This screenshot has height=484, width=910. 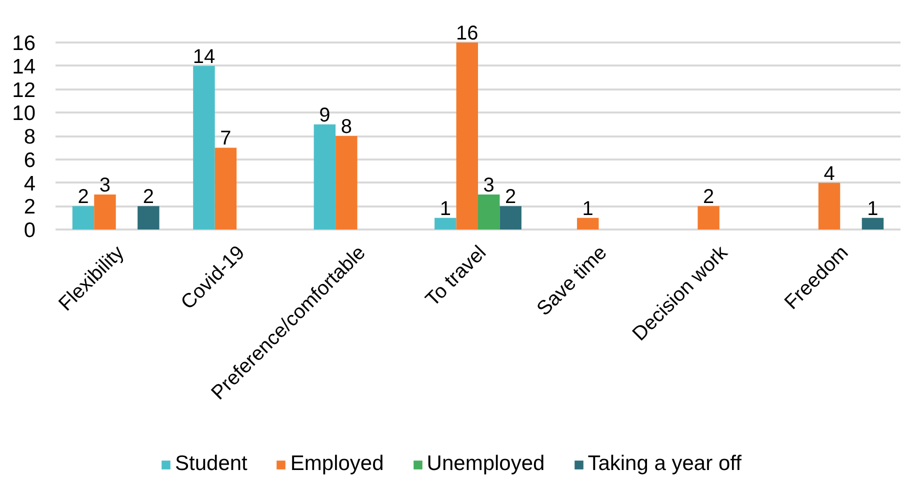 What do you see at coordinates (467, 33) in the screenshot?
I see `data-label: 16` at bounding box center [467, 33].